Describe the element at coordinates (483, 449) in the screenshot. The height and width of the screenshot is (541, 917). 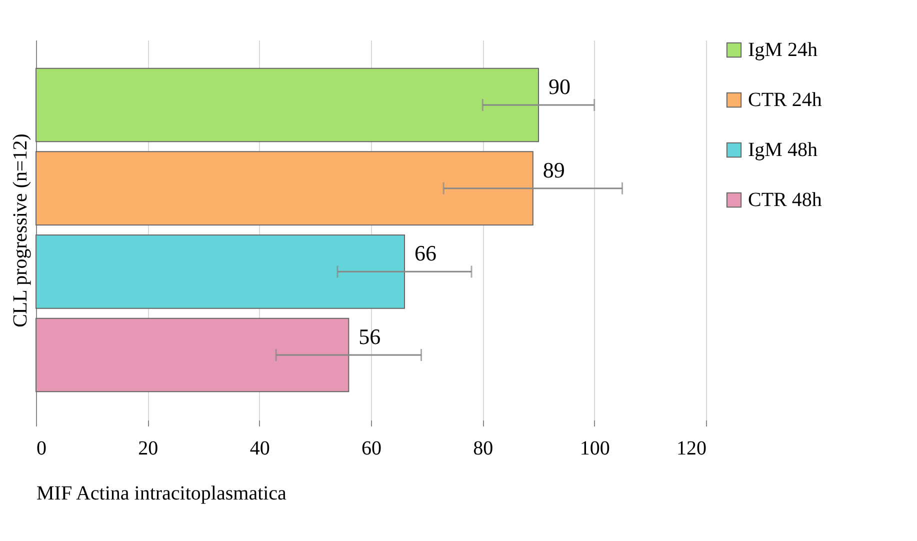
I see `x-tick-label: 80` at that location.